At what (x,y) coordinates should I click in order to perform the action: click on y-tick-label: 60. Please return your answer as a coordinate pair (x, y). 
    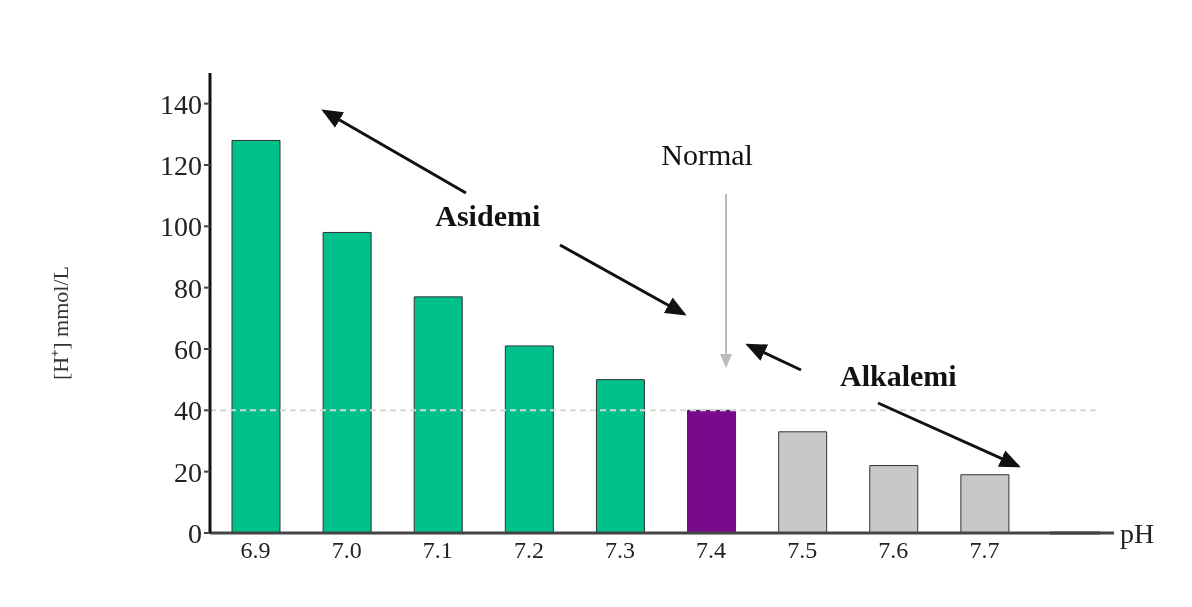
    Looking at the image, I should click on (188, 349).